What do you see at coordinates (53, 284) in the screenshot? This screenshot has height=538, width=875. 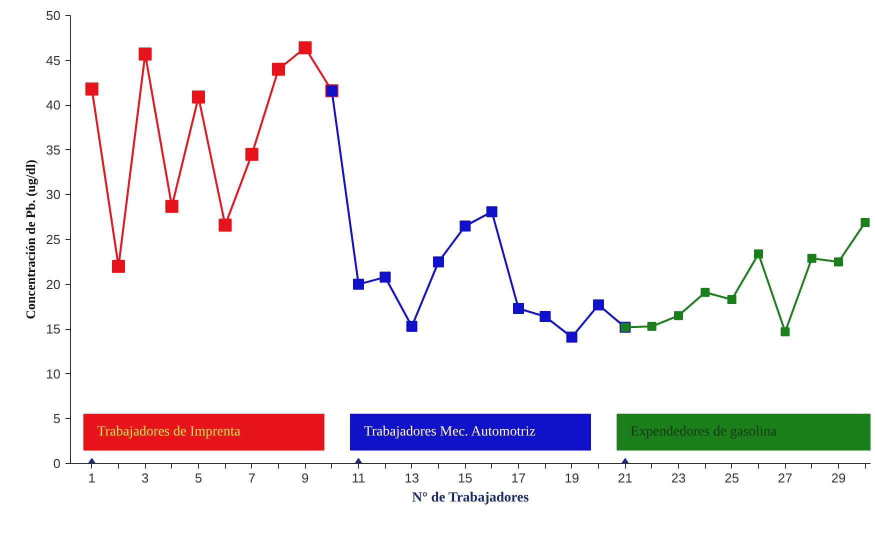 I see `y-tick-label: 20` at bounding box center [53, 284].